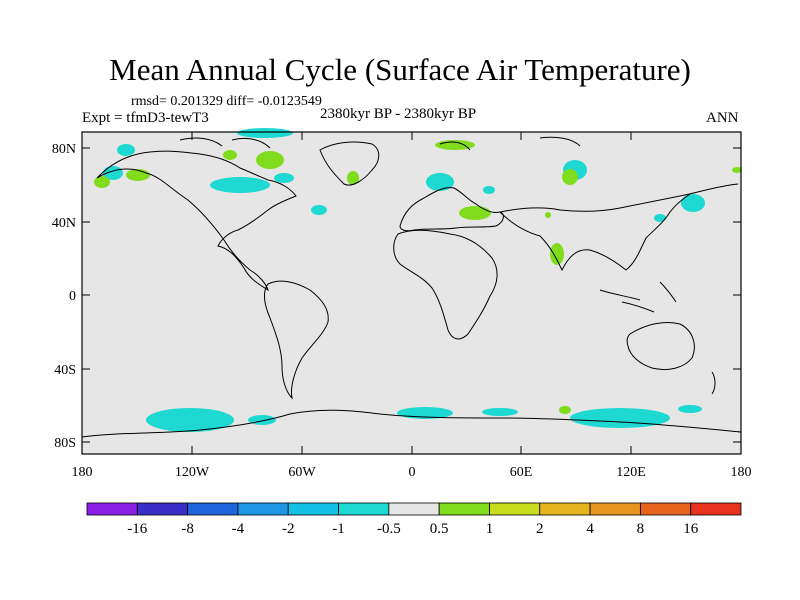  What do you see at coordinates (349, 163) in the screenshot?
I see `coastline-greenland` at bounding box center [349, 163].